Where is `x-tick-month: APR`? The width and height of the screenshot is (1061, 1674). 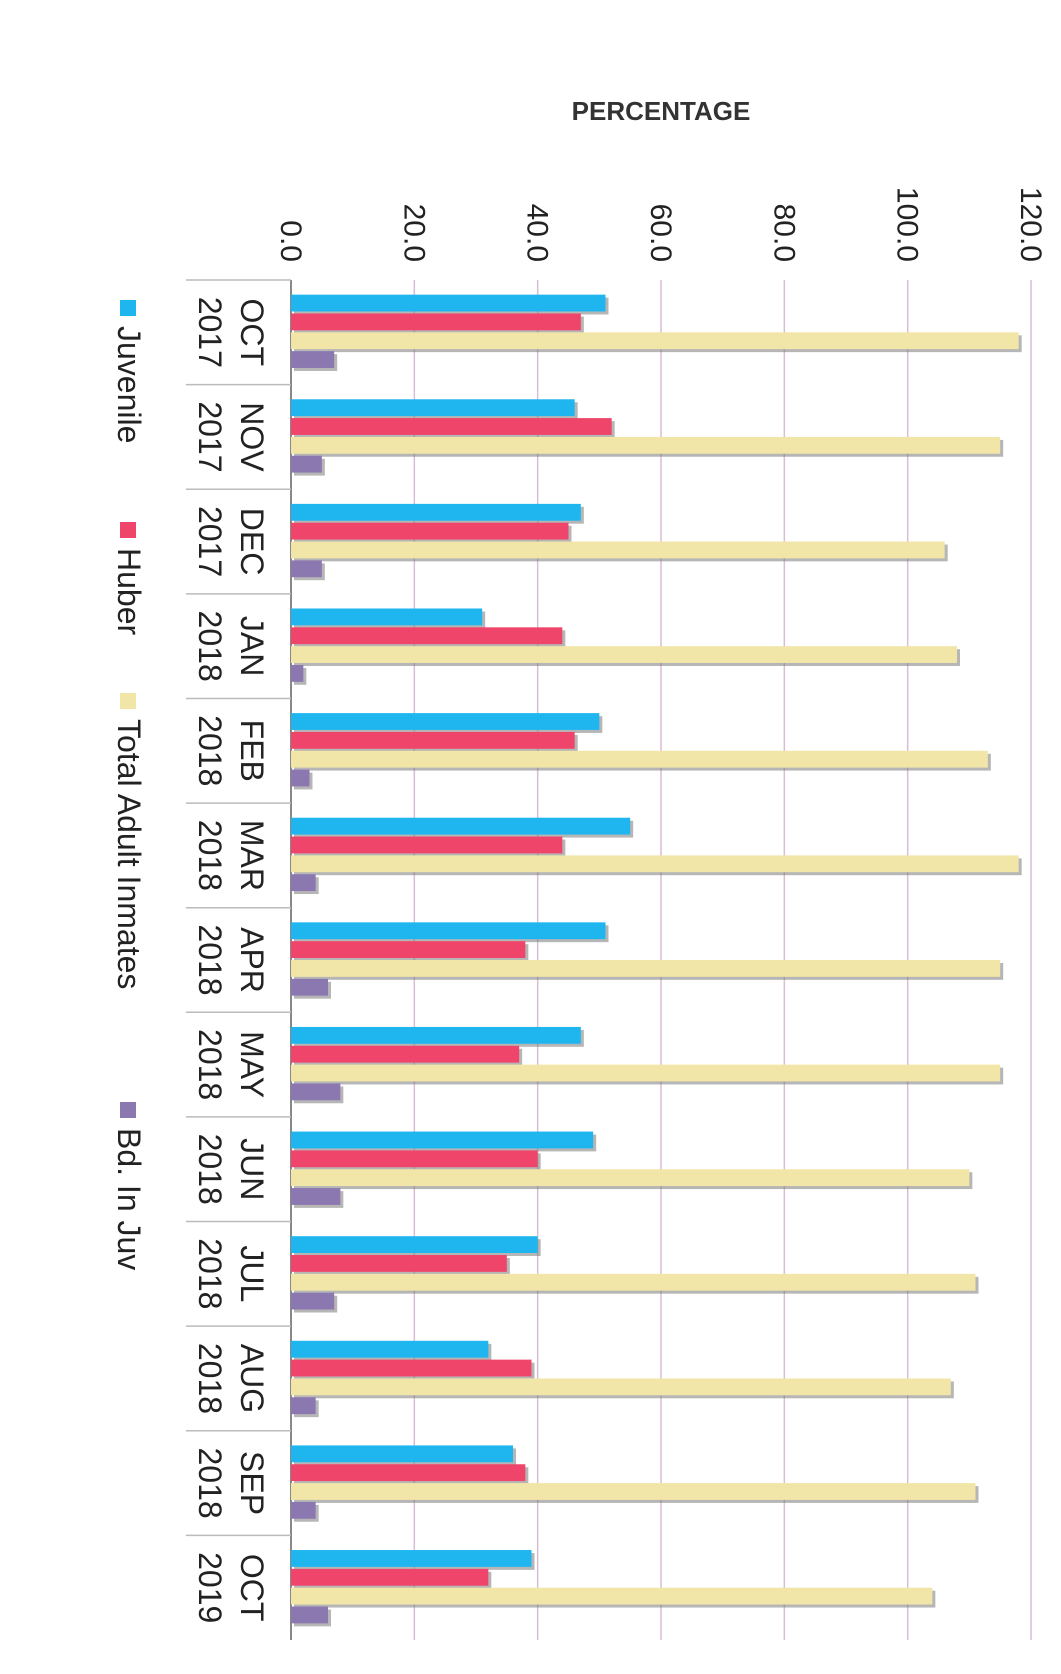 x-tick-month: APR is located at coordinates (252, 960).